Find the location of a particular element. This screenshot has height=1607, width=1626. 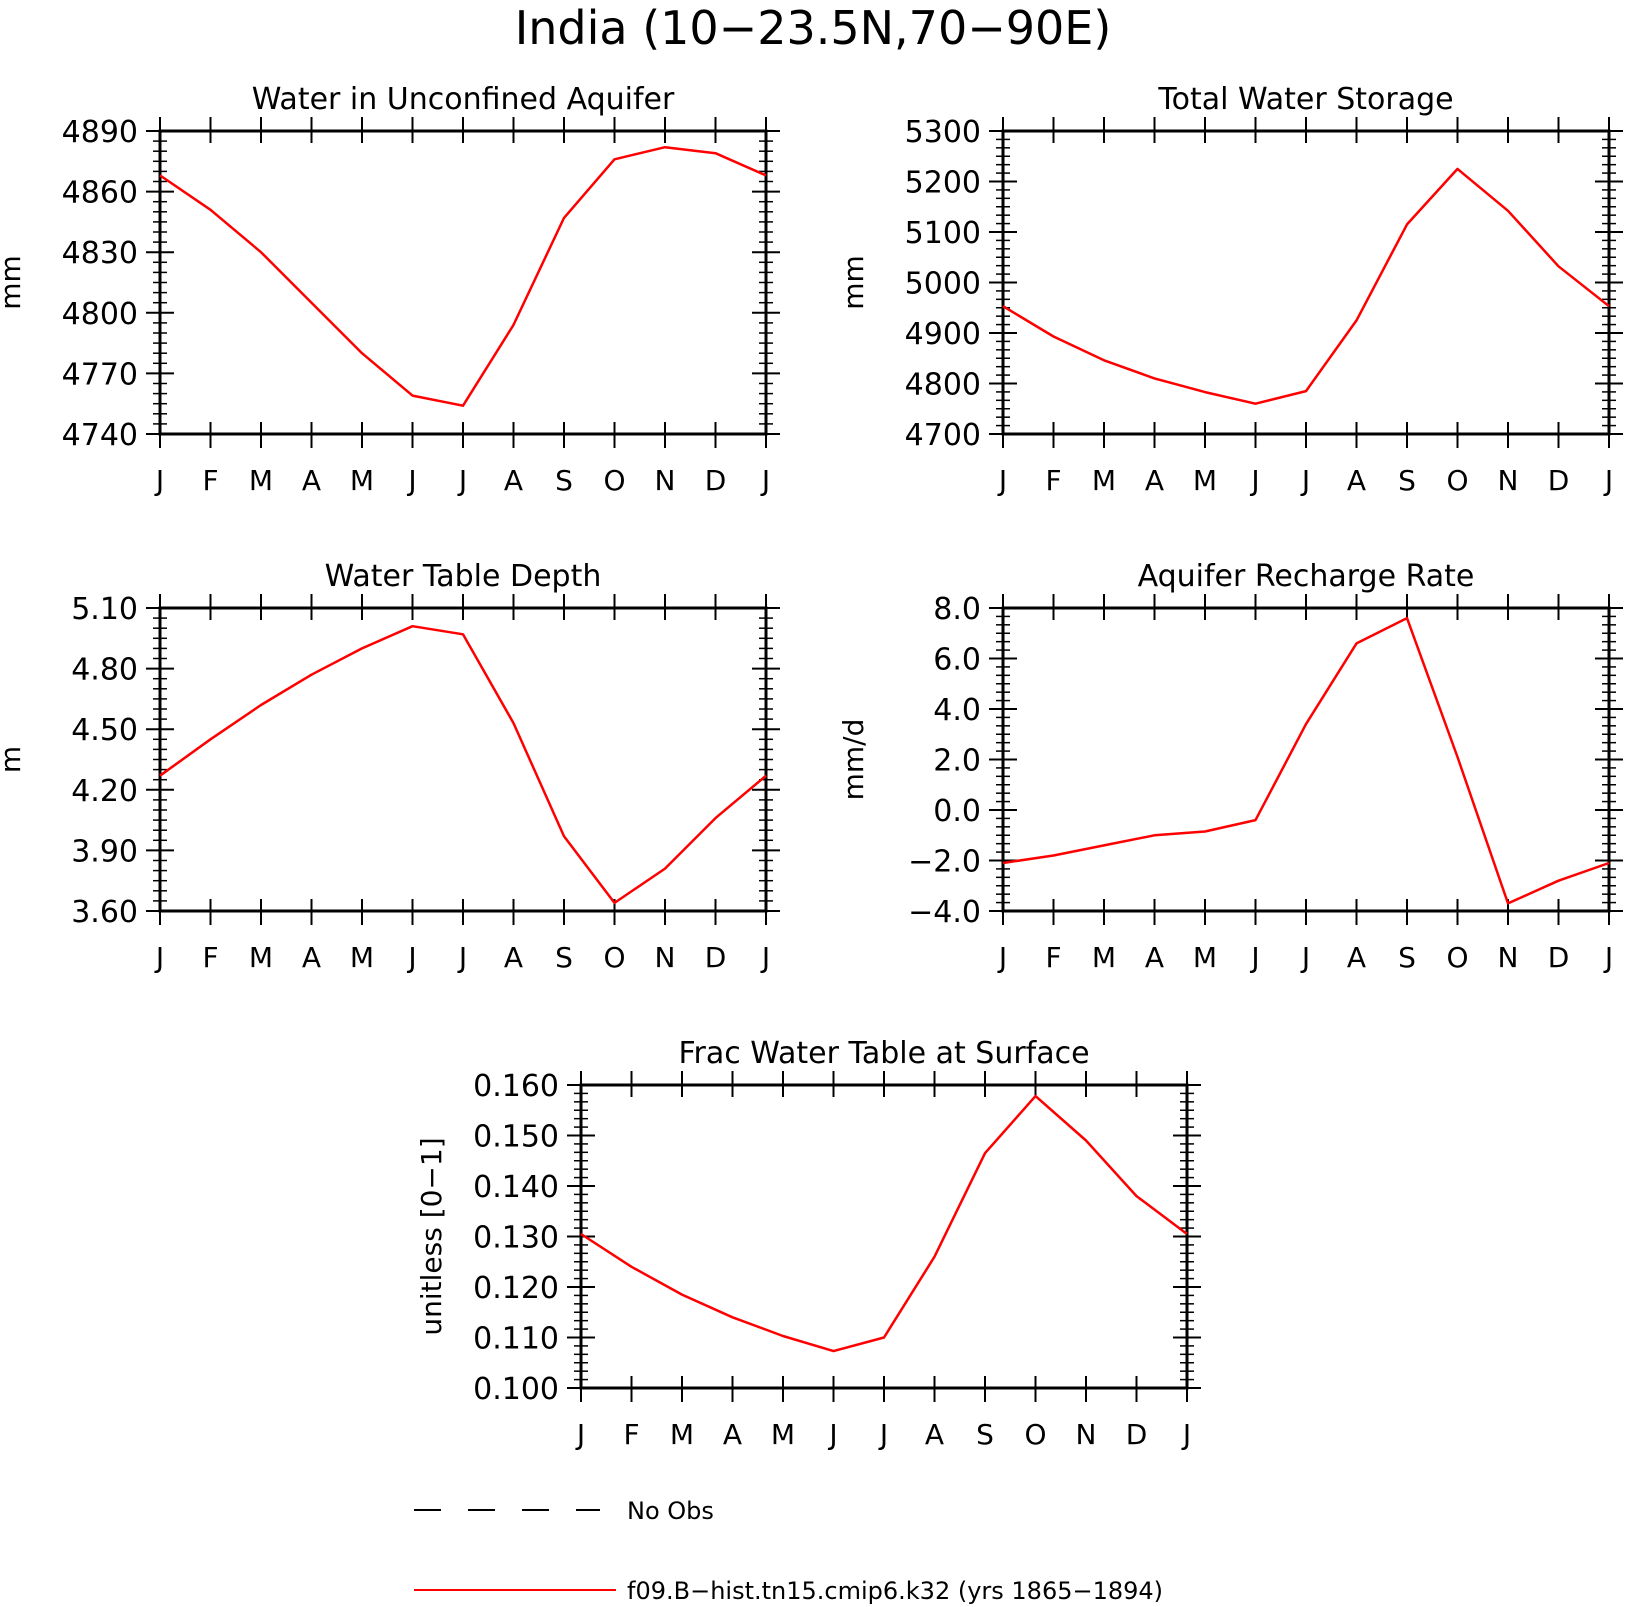

y-tick-label: 4700 is located at coordinates (943, 435).